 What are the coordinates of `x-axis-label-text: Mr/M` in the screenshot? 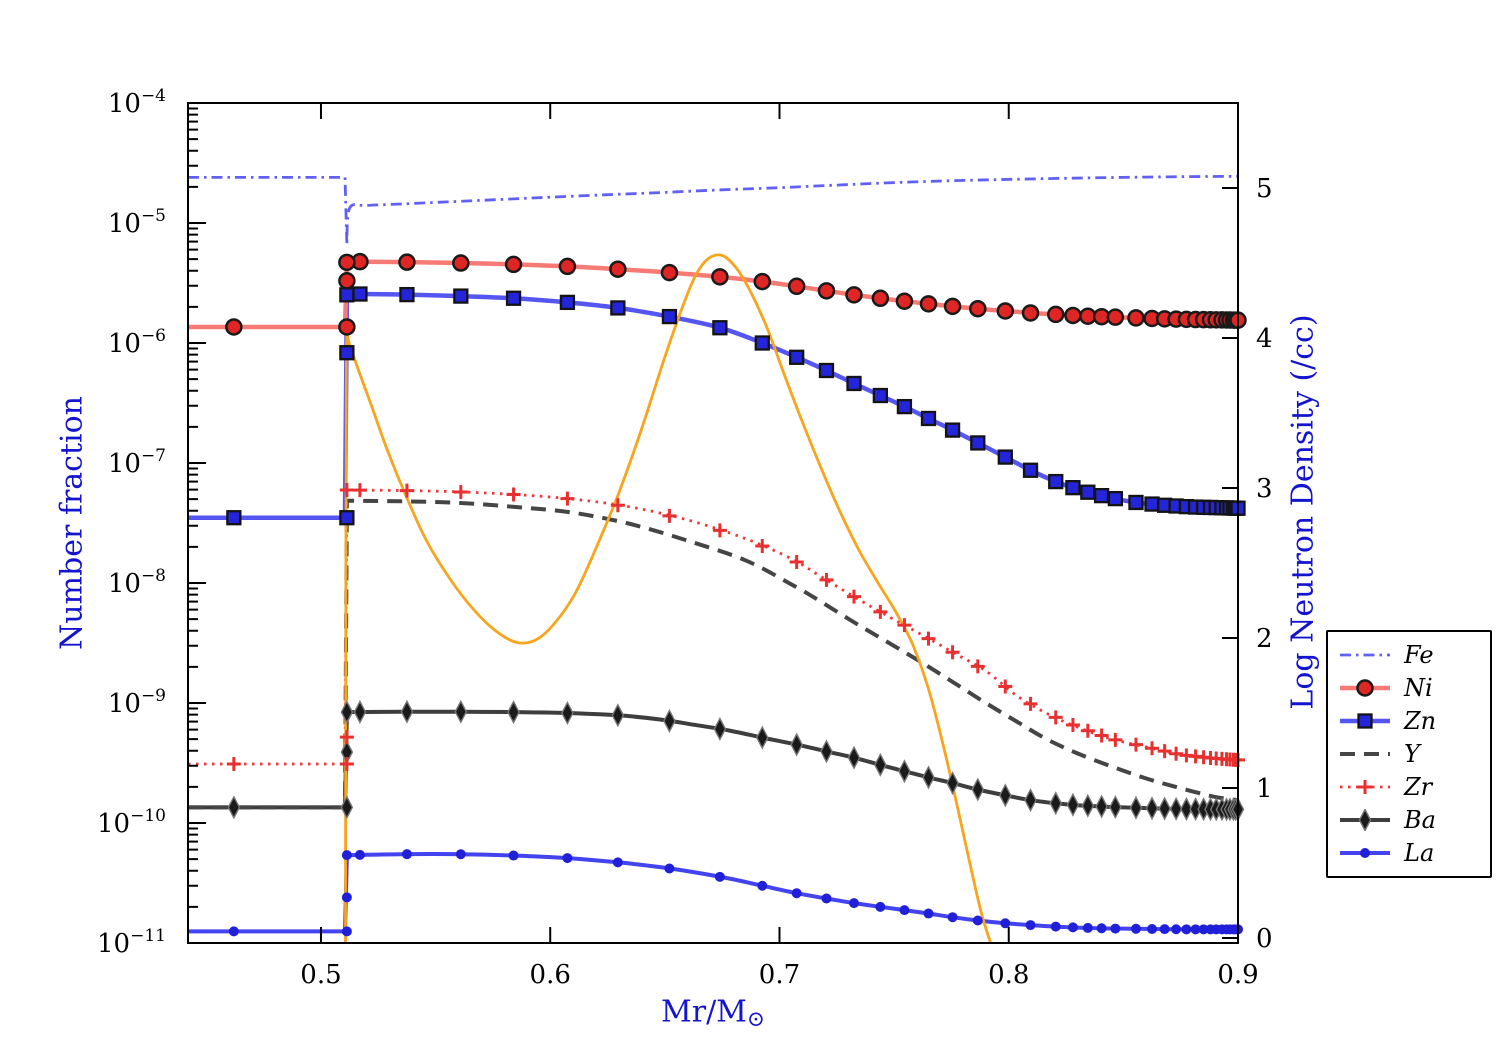 It's located at (704, 1012).